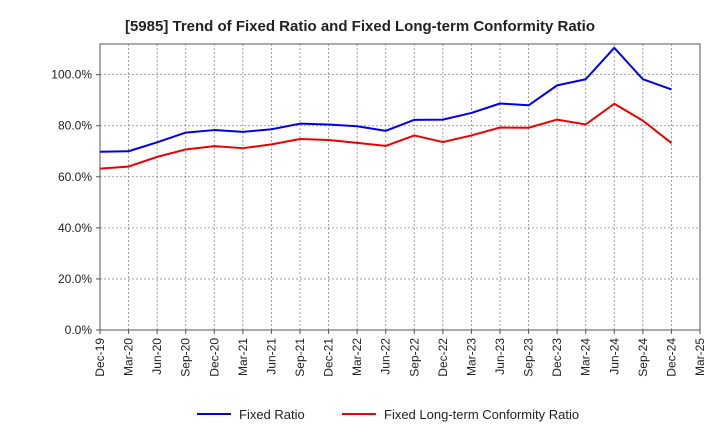 This screenshot has height=440, width=720. I want to click on x-tick-label: Mar-21, so click(243, 357).